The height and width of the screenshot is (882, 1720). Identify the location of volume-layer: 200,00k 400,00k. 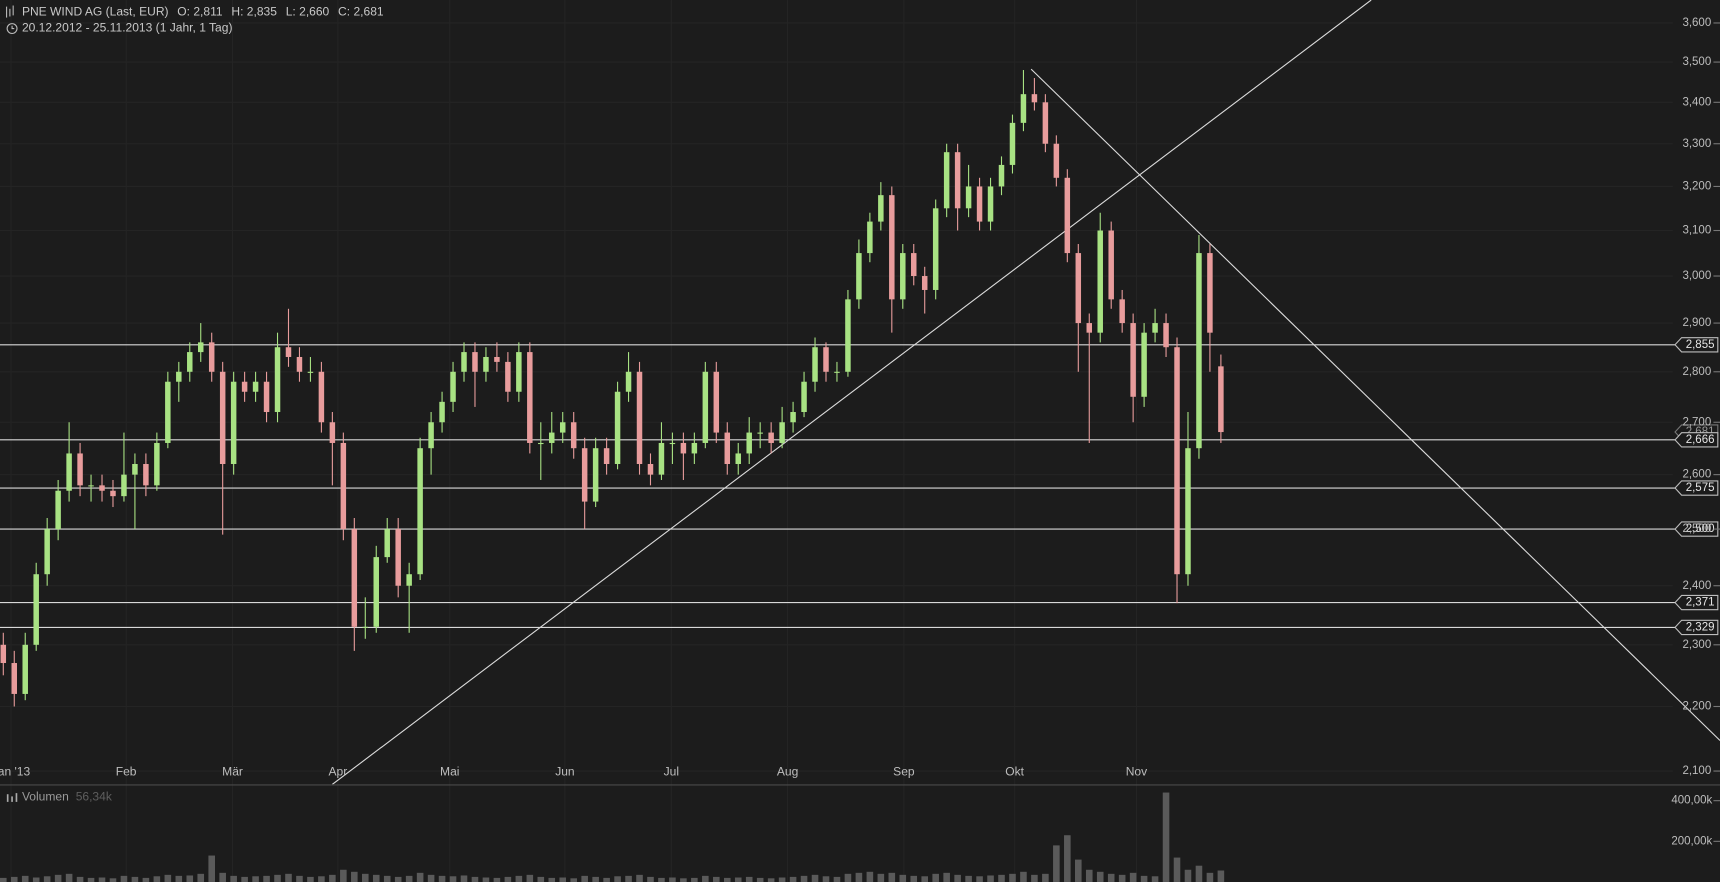
(860, 837).